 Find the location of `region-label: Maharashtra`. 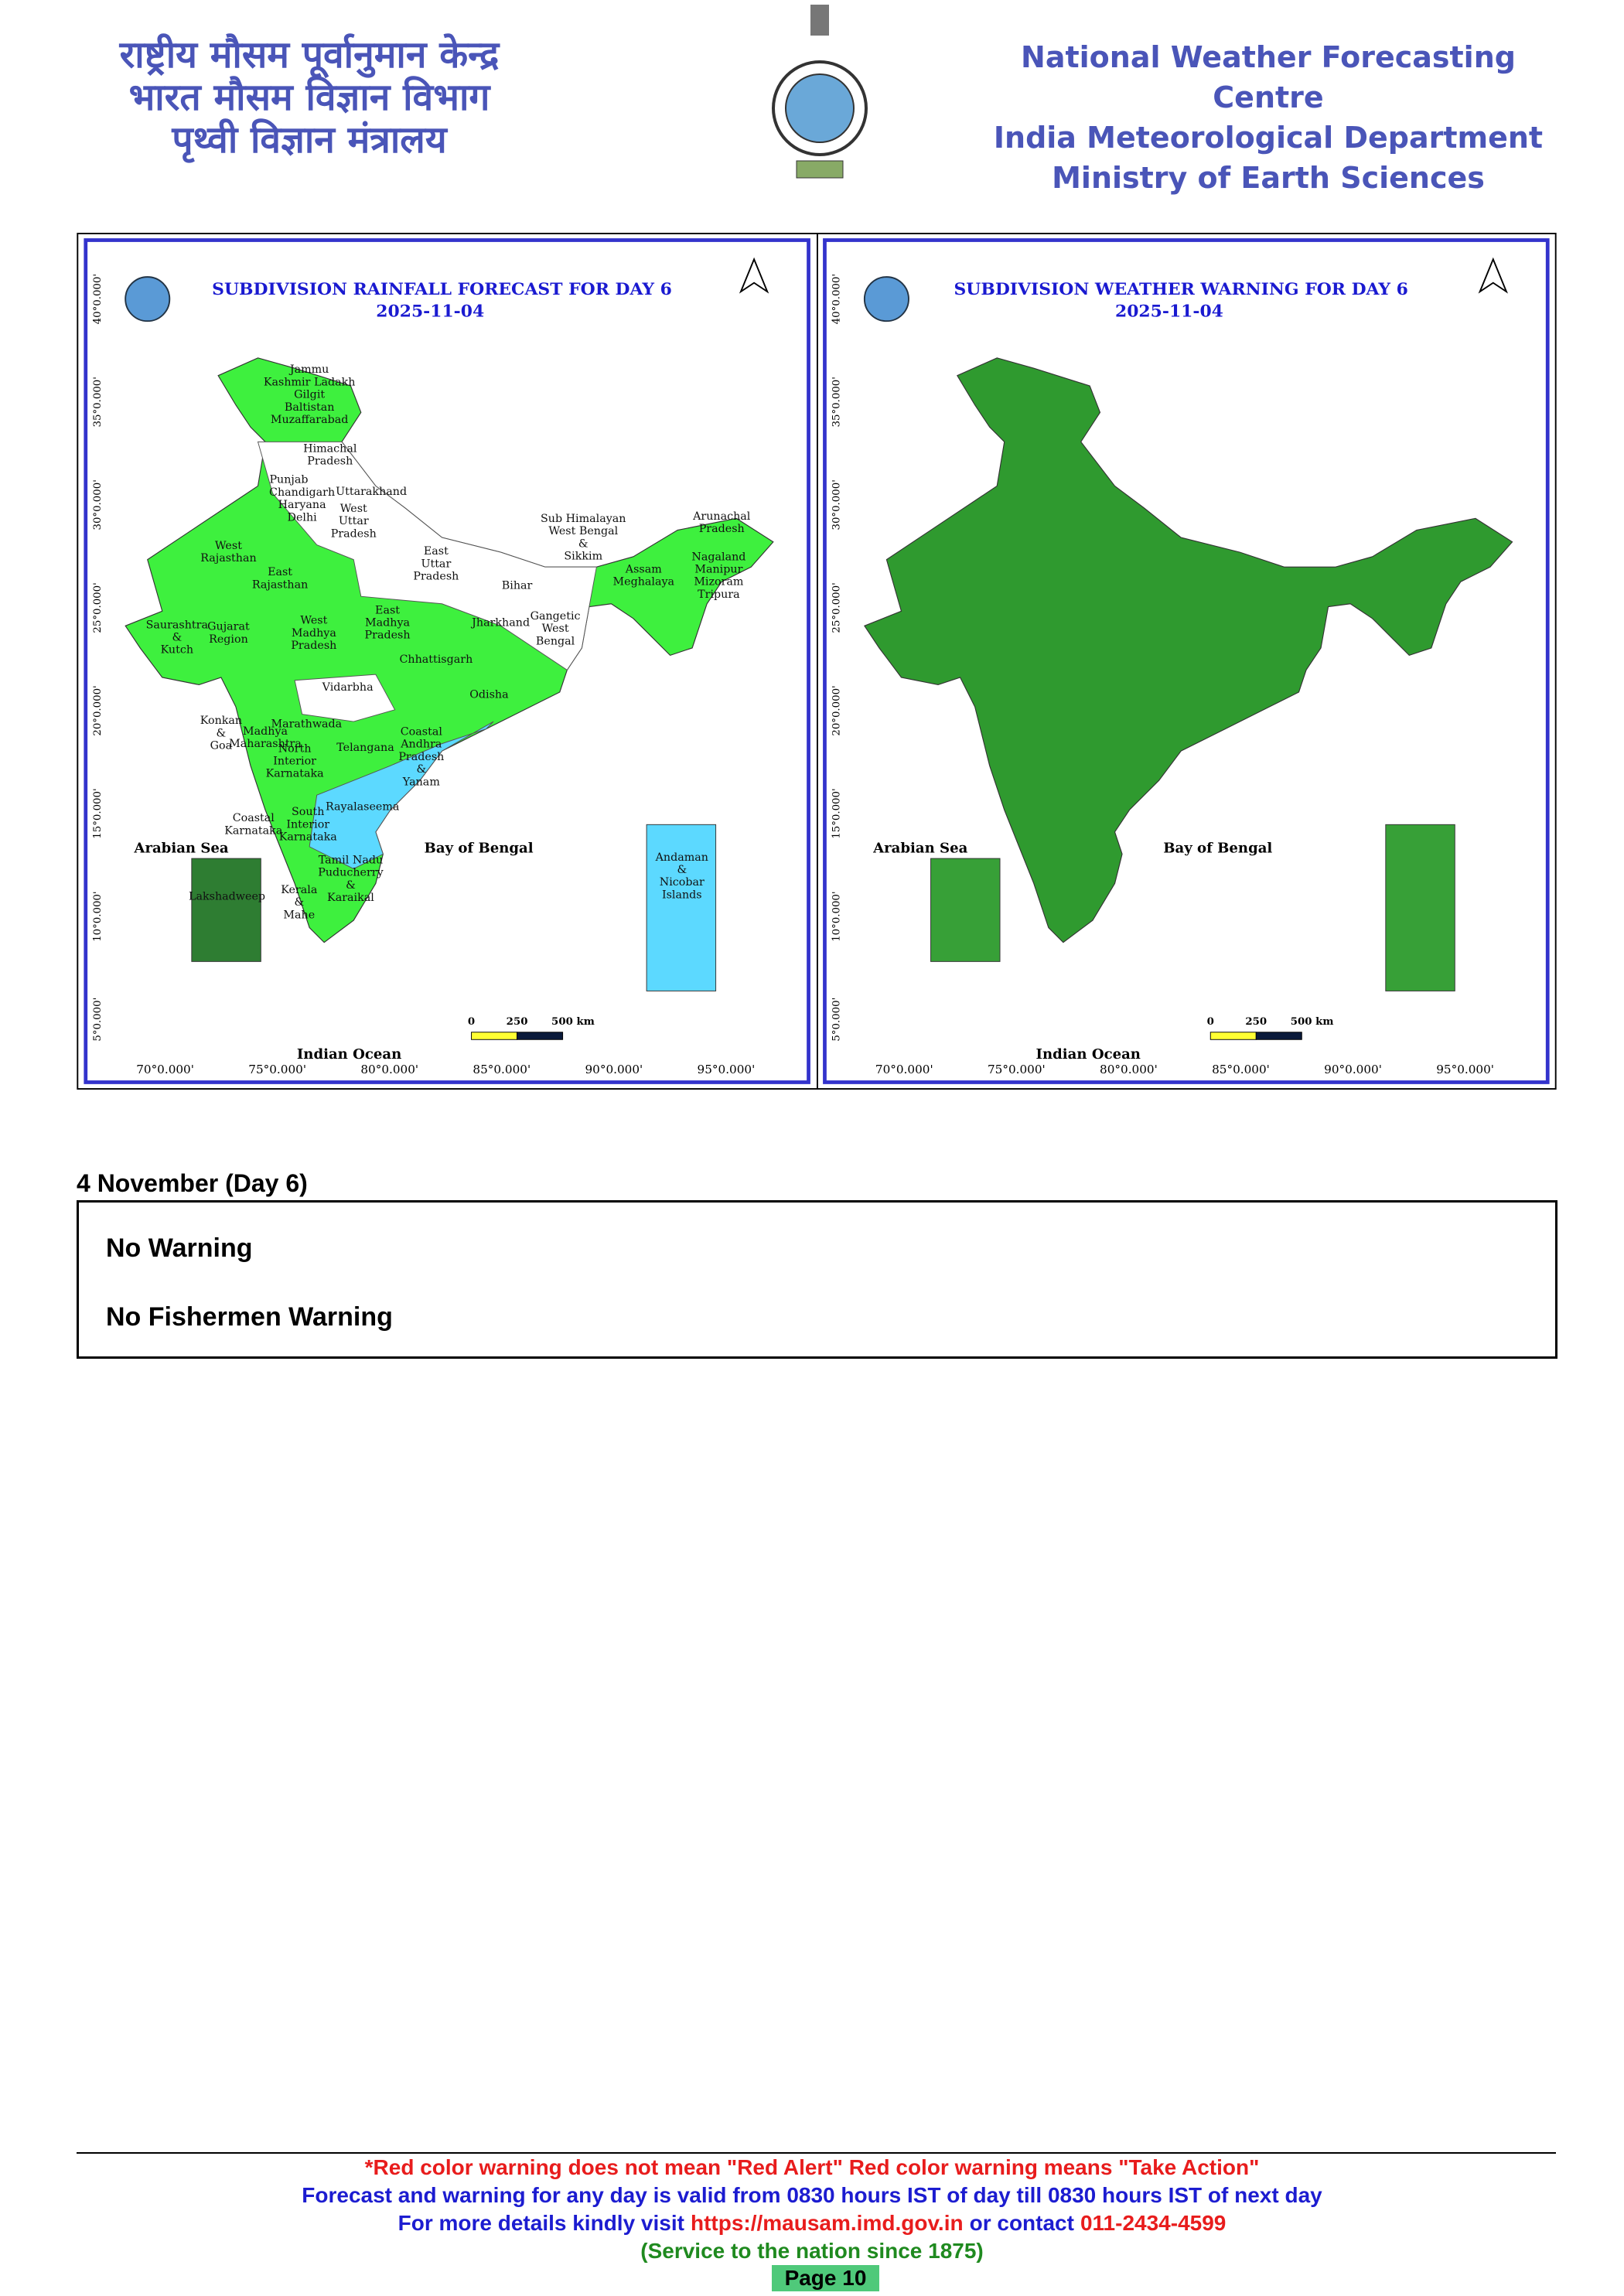

region-label: Maharashtra is located at coordinates (265, 744).